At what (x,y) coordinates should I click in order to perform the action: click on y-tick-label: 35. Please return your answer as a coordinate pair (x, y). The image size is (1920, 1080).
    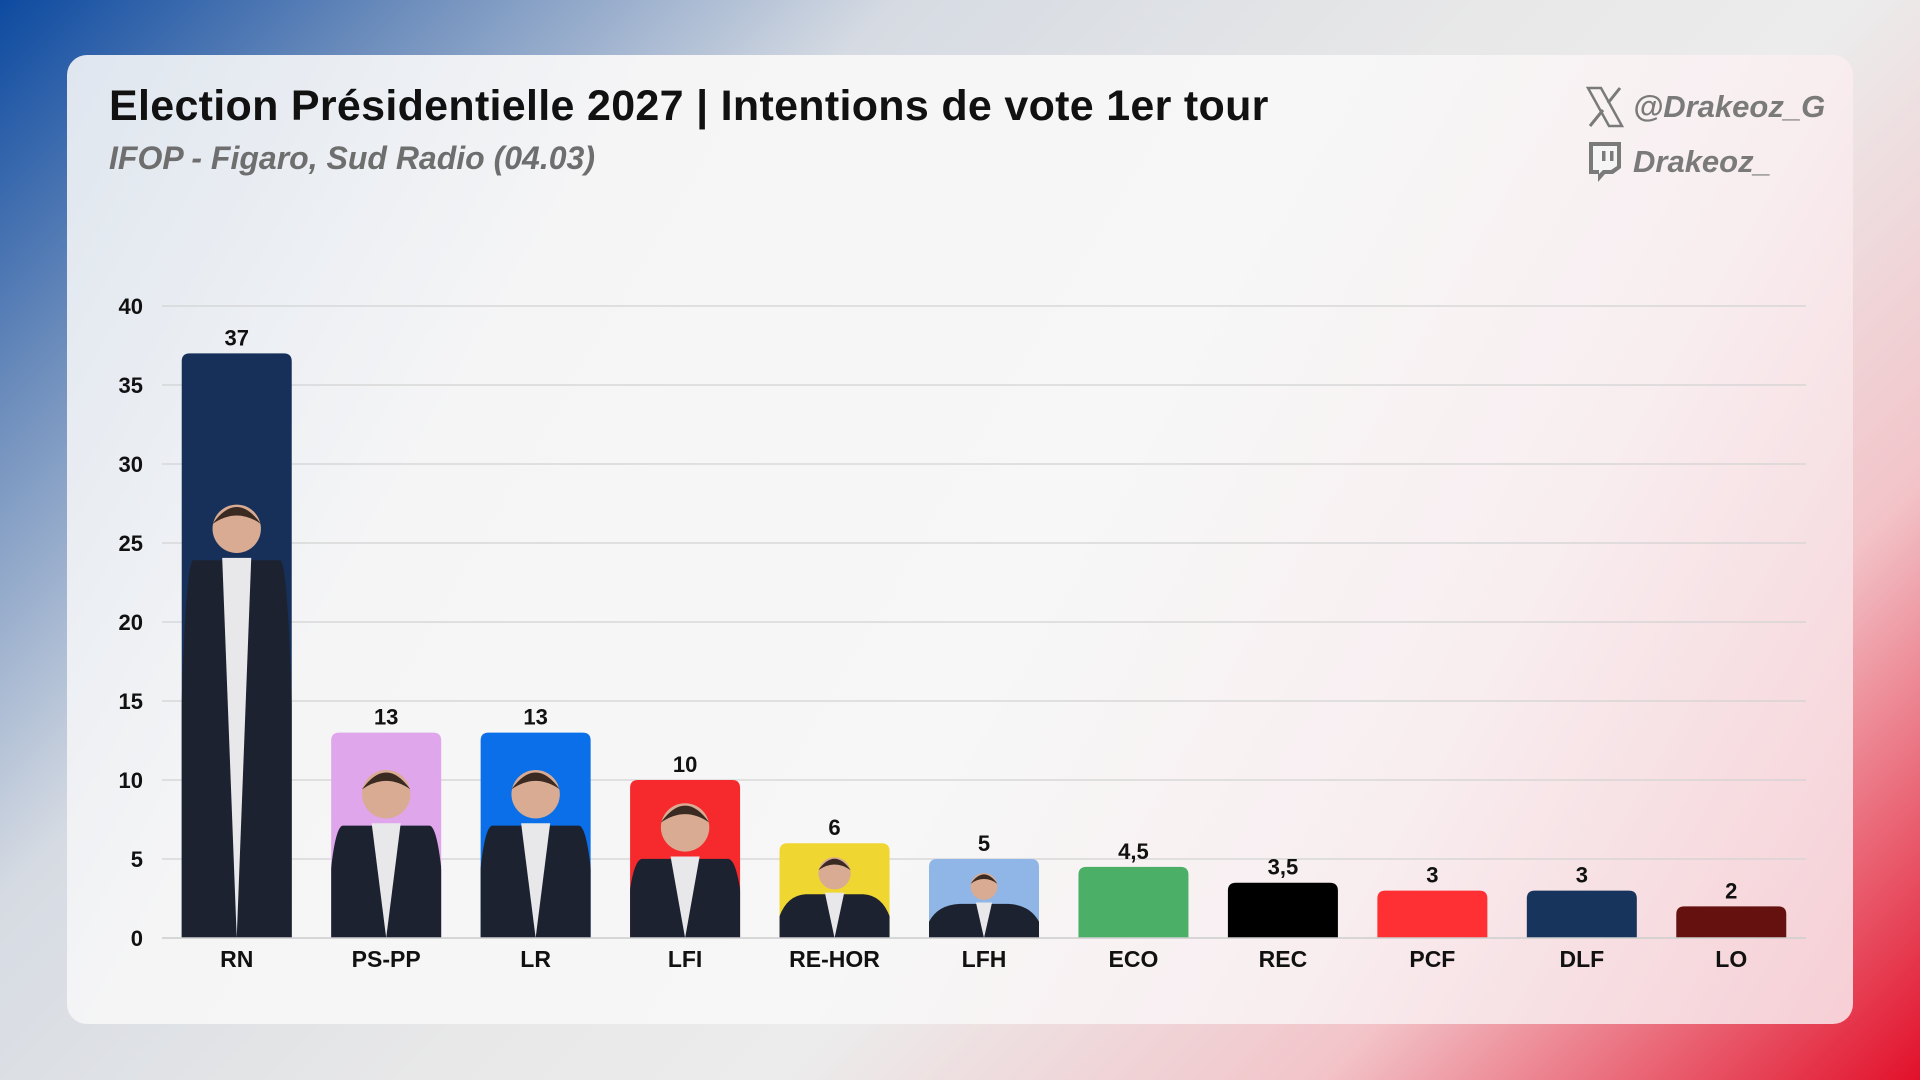
    Looking at the image, I should click on (131, 385).